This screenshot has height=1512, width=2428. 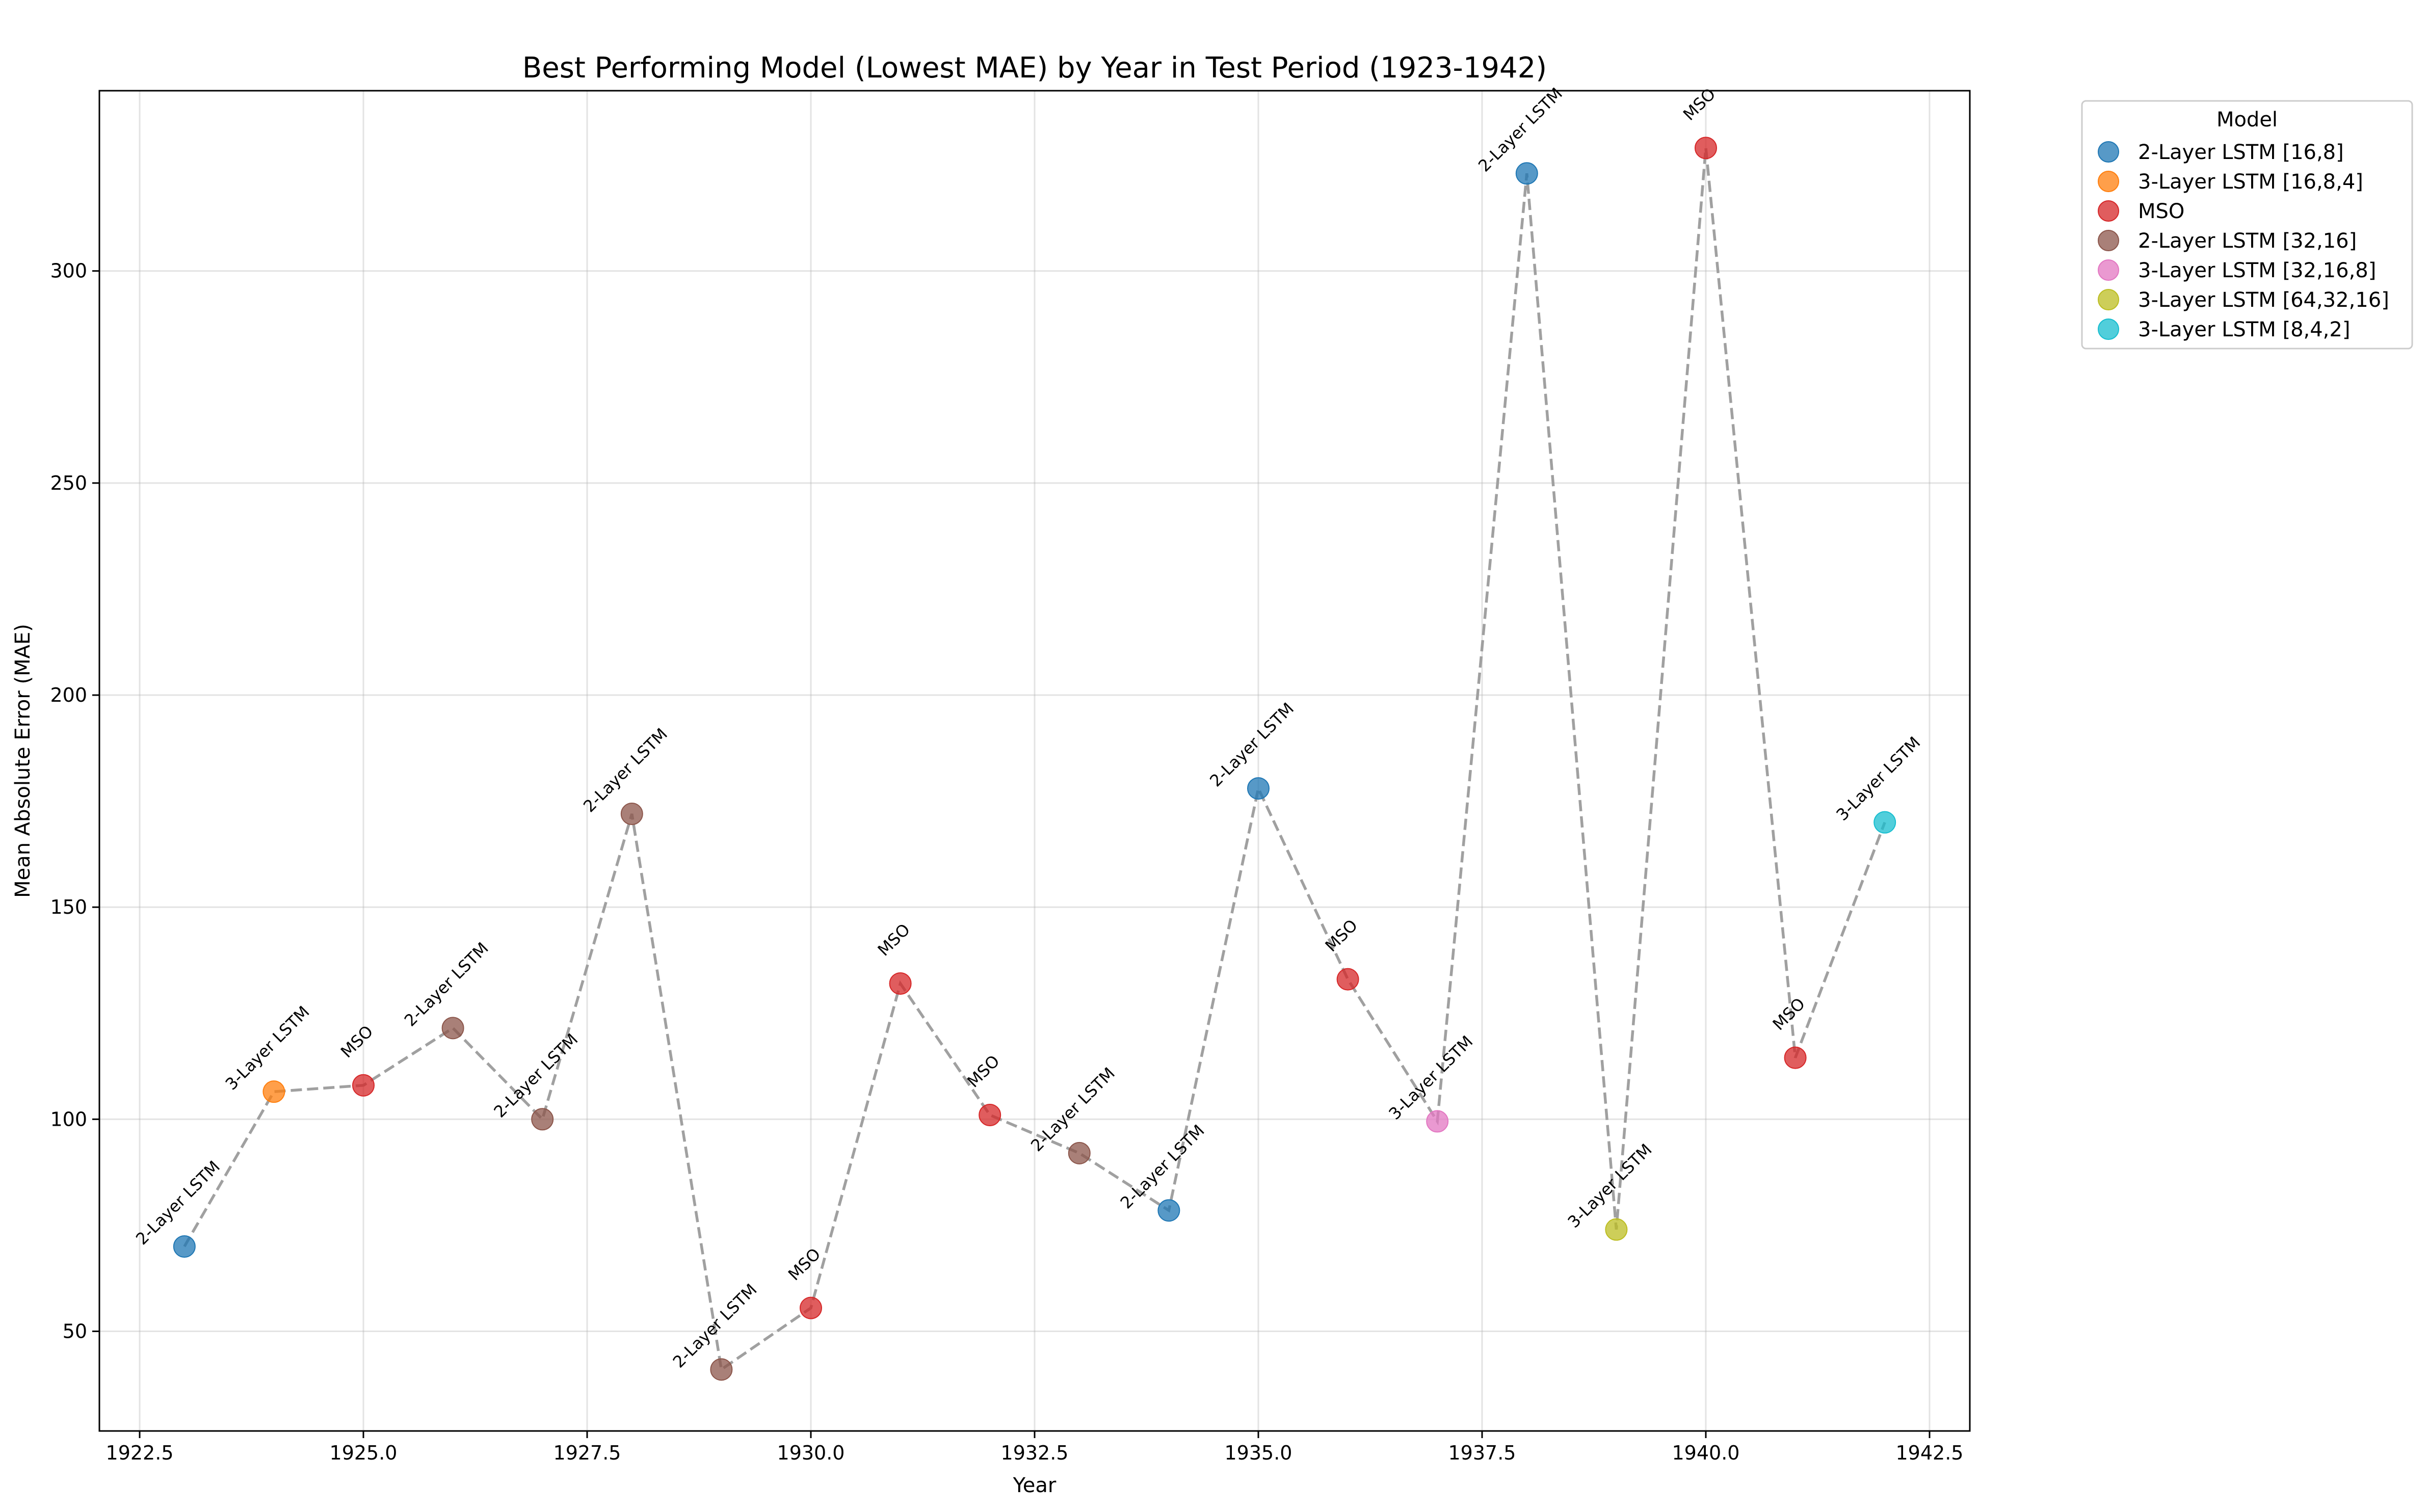 I want to click on x-tick-label: 1922.5, so click(x=140, y=1453).